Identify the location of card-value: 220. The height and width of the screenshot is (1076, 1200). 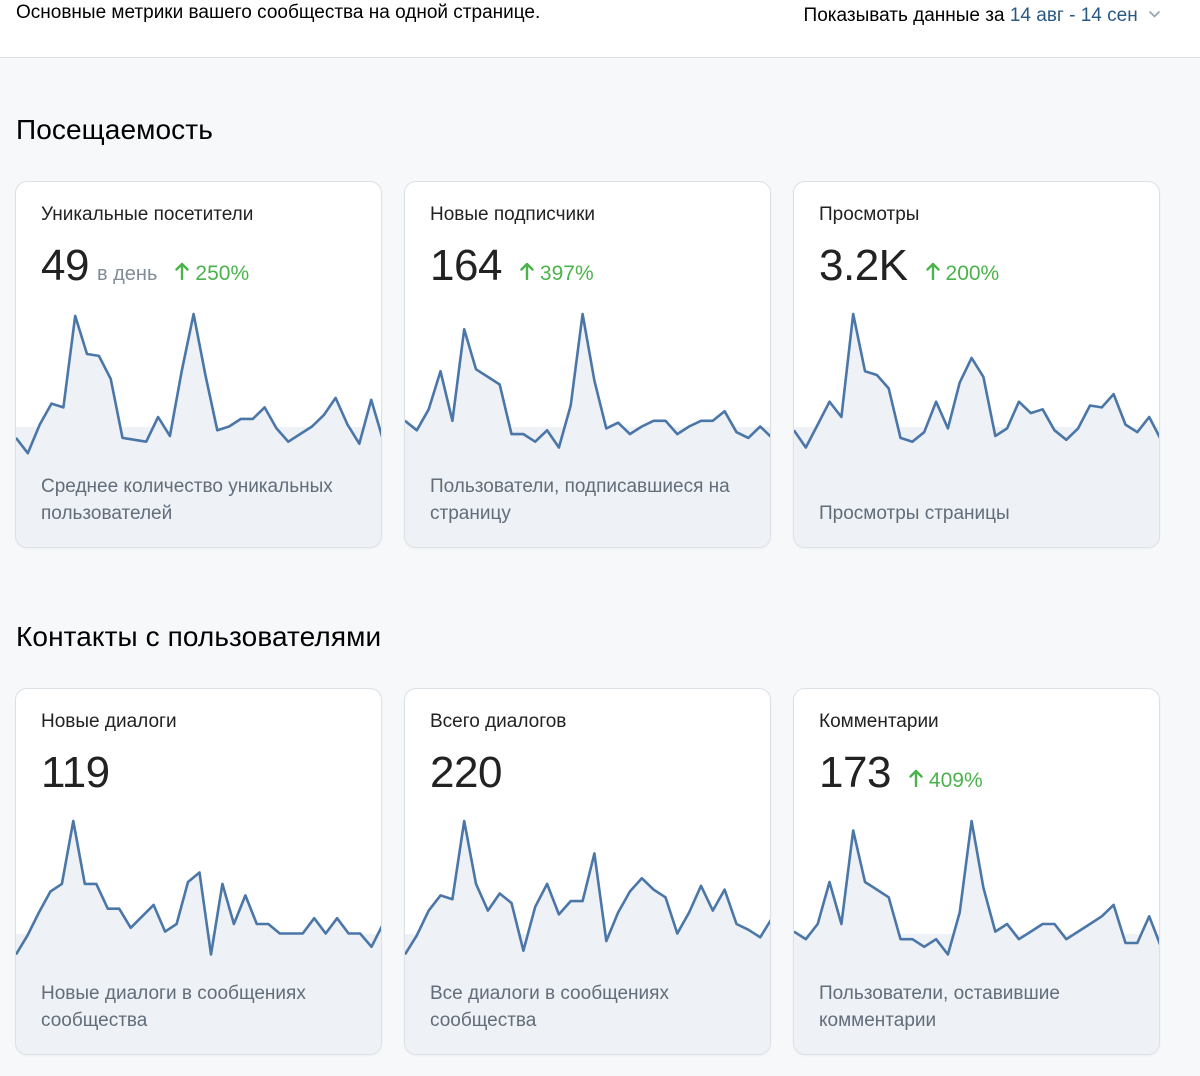
(466, 772).